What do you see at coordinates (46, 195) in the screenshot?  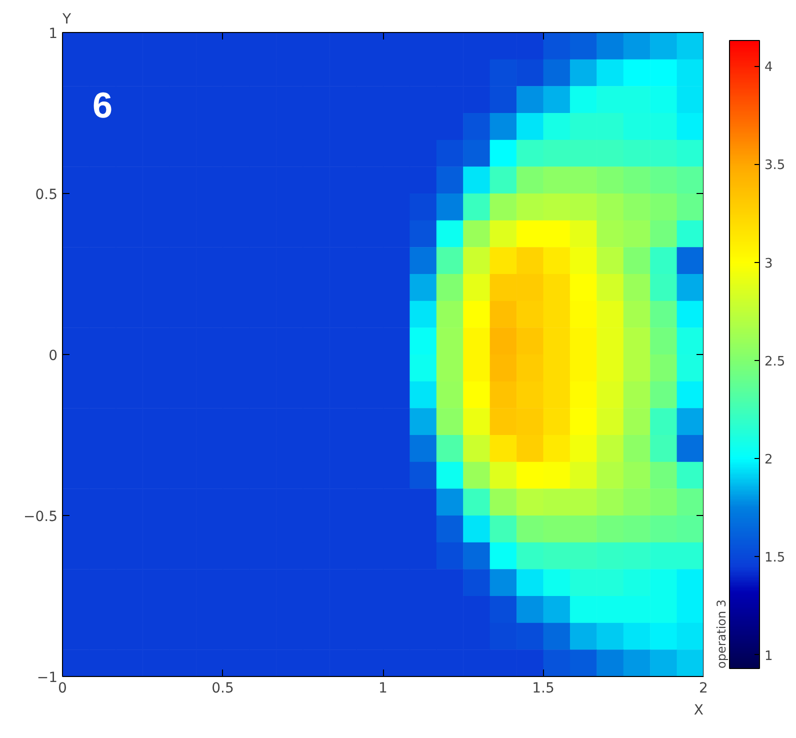 I see `y-tick-label: 0.5` at bounding box center [46, 195].